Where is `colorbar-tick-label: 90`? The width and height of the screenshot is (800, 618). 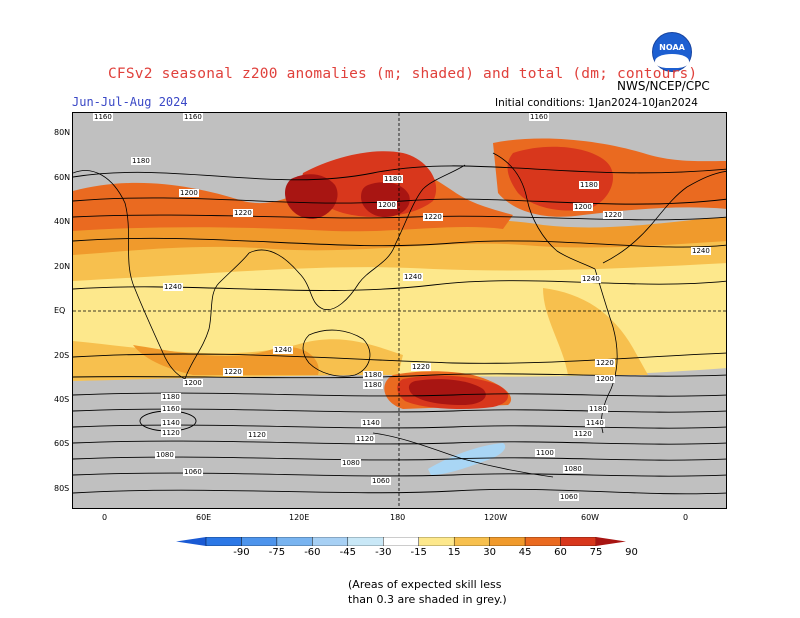
colorbar-tick-label: 90 is located at coordinates (631, 552).